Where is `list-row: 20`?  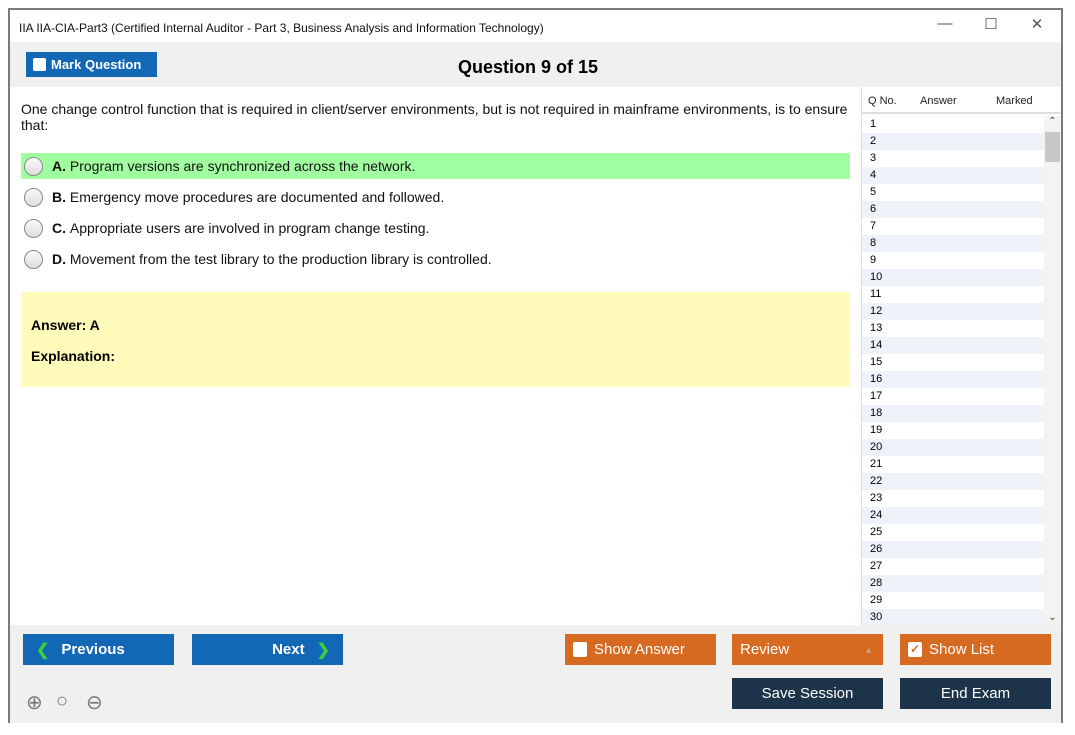
list-row: 20 is located at coordinates (953, 447).